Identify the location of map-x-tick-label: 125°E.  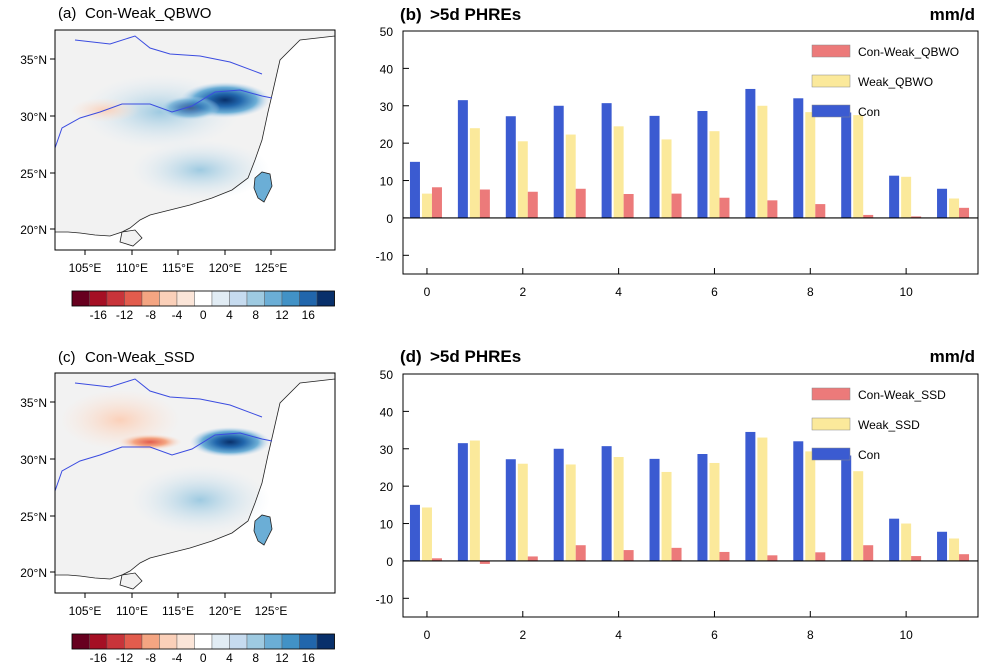
(271, 268).